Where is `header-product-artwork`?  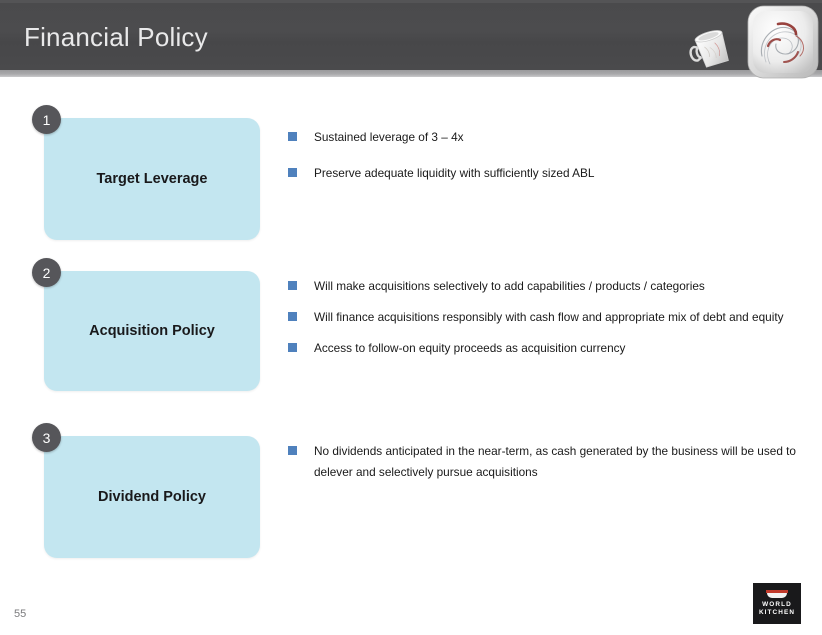
header-product-artwork is located at coordinates (754, 44).